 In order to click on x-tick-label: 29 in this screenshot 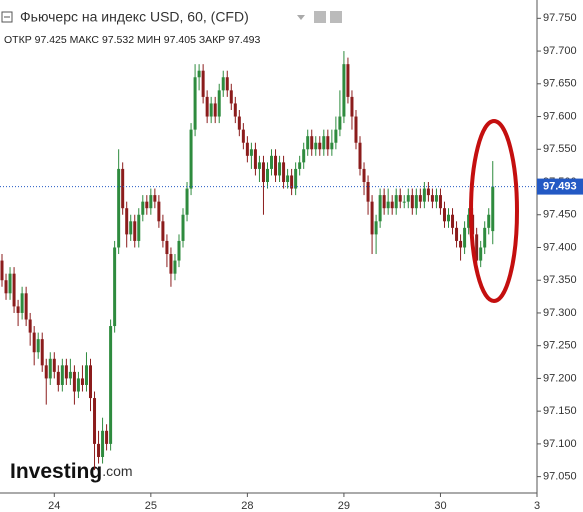, I will do `click(344, 506)`.